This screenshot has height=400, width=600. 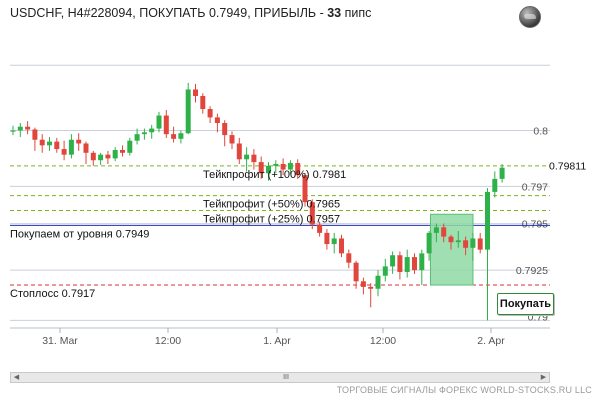 What do you see at coordinates (280, 377) in the screenshot?
I see `horizontal-scrollbar: ◀ III ▶` at bounding box center [280, 377].